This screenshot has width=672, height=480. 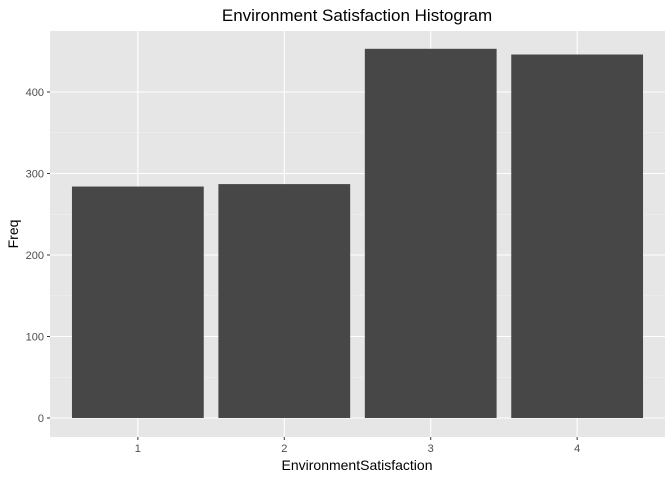 I want to click on y-axis: 0 100 200 300 400, so click(x=38, y=256).